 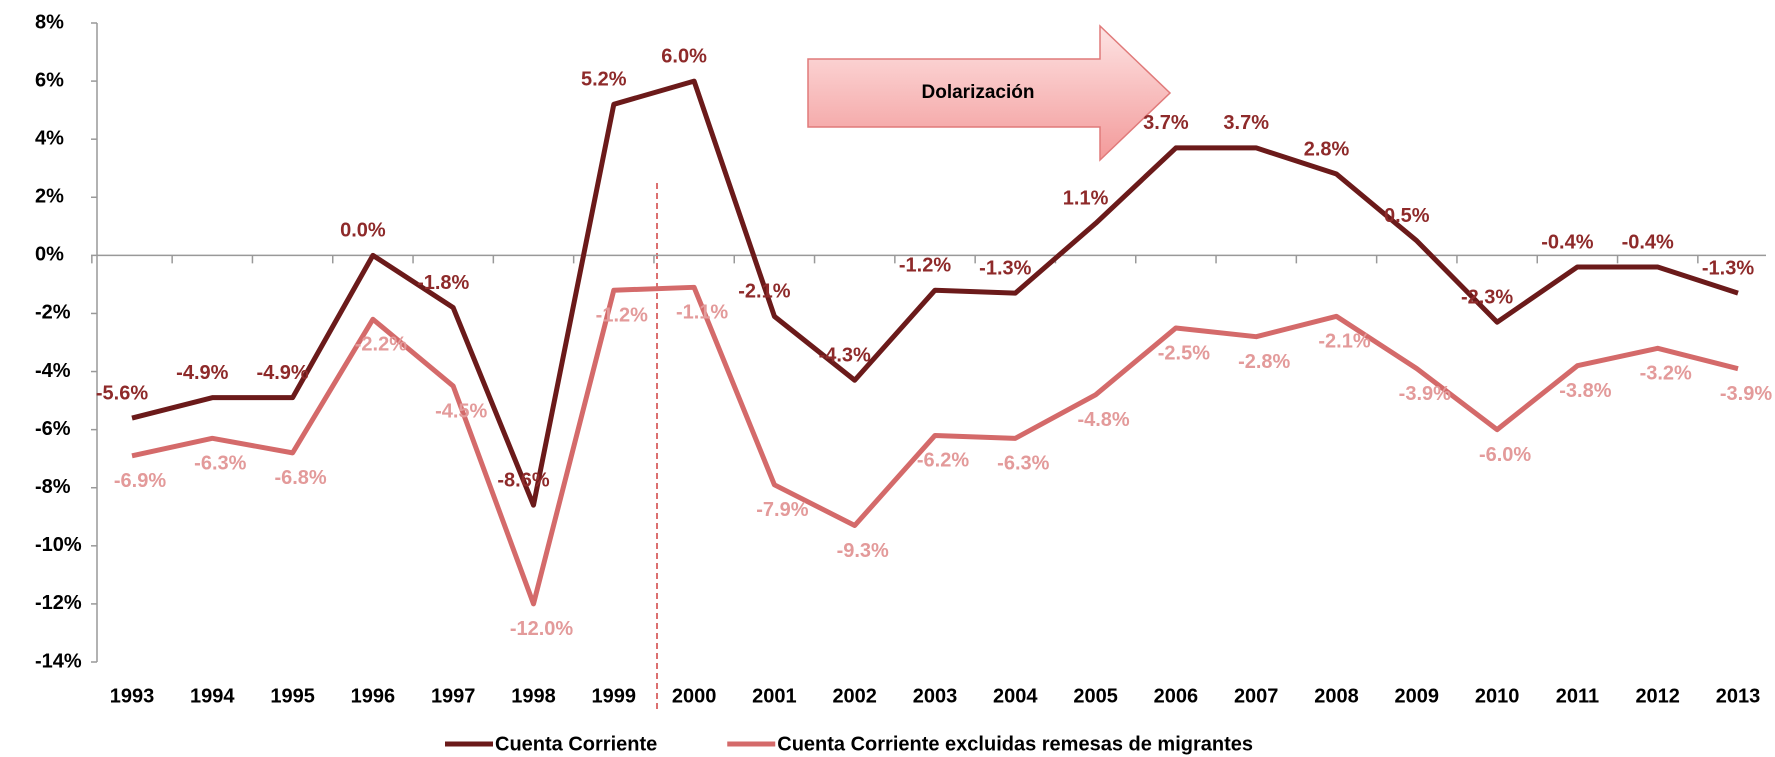 What do you see at coordinates (943, 461) in the screenshot?
I see `data-label: -6.2%` at bounding box center [943, 461].